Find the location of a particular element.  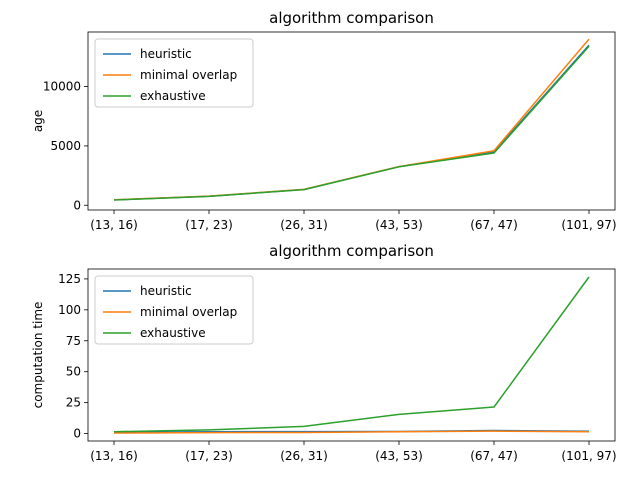

y-tick-label: 125 is located at coordinates (69, 279).